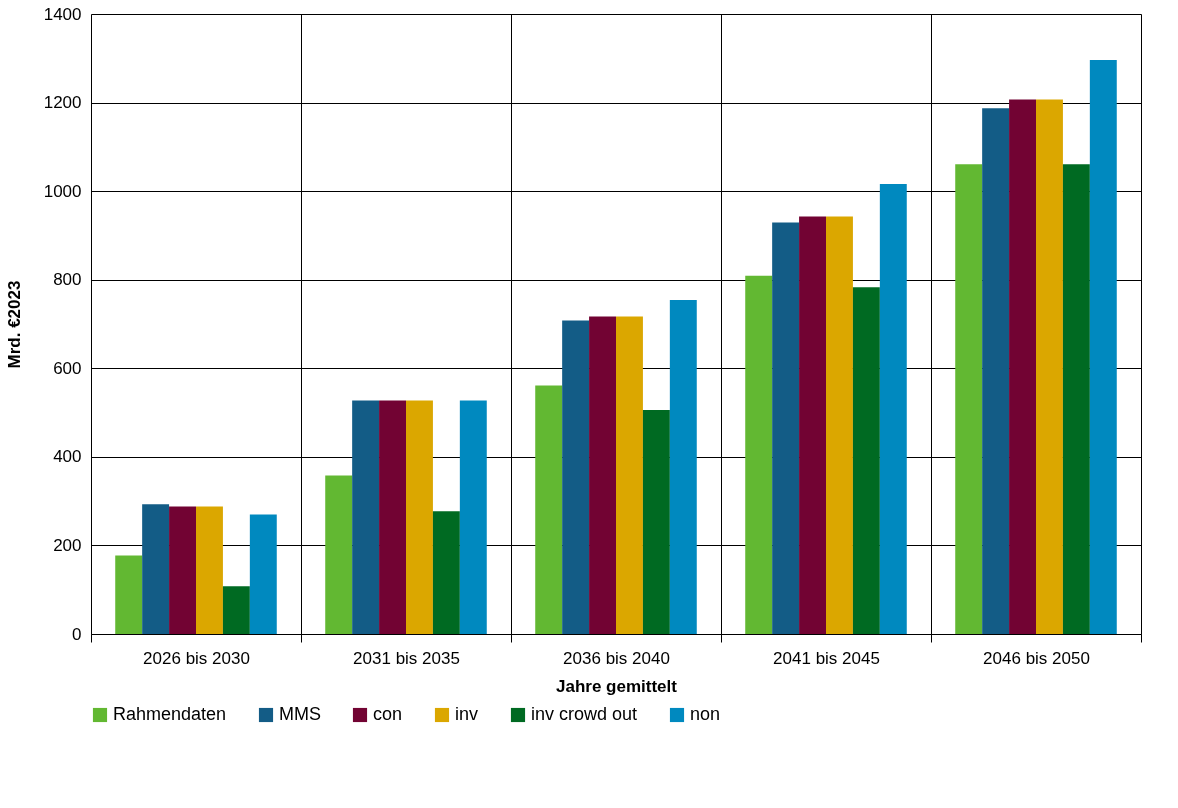 This screenshot has width=1178, height=808. I want to click on y-tick-label: 1200, so click(62, 103).